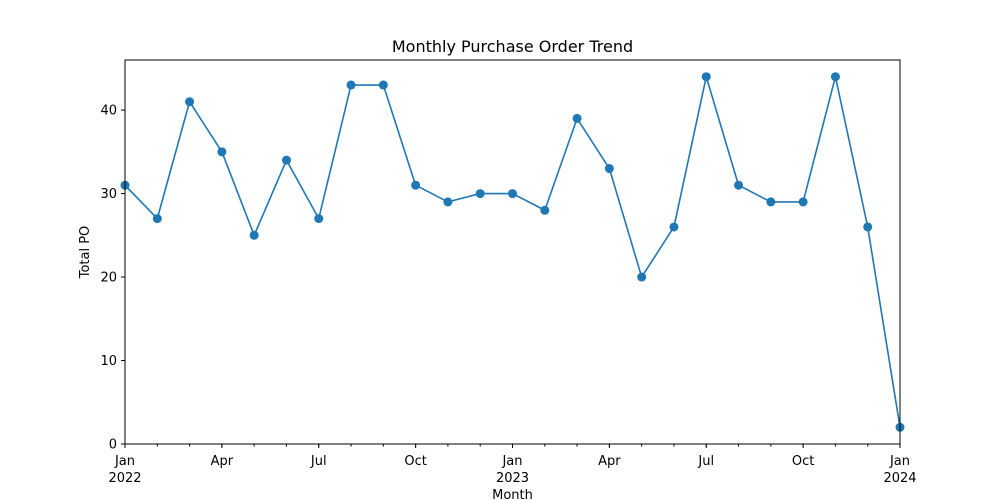  Describe the element at coordinates (108, 194) in the screenshot. I see `y-tick-label: 30` at that location.